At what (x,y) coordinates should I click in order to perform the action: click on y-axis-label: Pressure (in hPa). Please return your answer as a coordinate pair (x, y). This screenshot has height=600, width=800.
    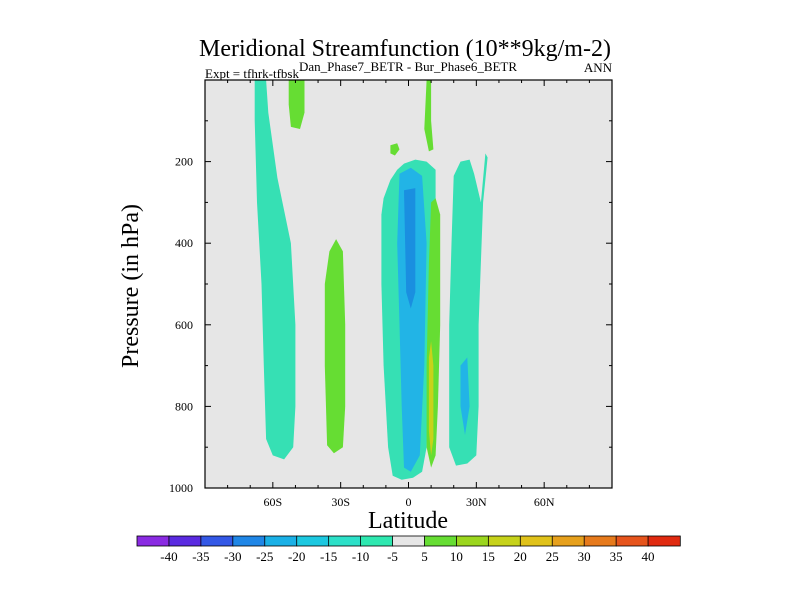
    Looking at the image, I should click on (131, 286).